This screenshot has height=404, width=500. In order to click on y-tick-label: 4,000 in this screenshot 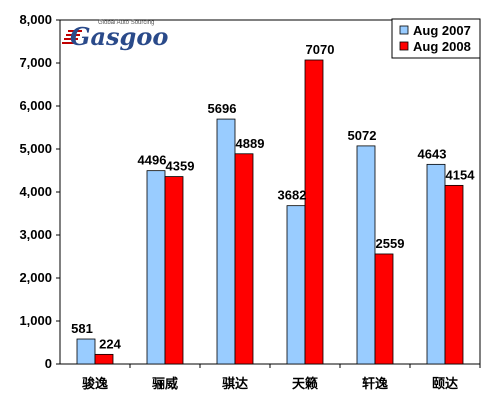, I will do `click(35, 191)`.